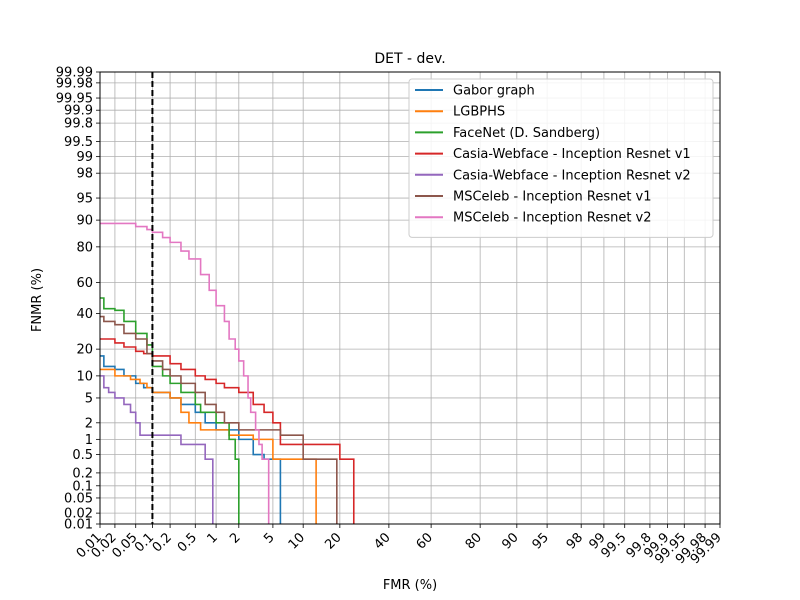  I want to click on y-tick-label: 99.95, so click(74, 99).